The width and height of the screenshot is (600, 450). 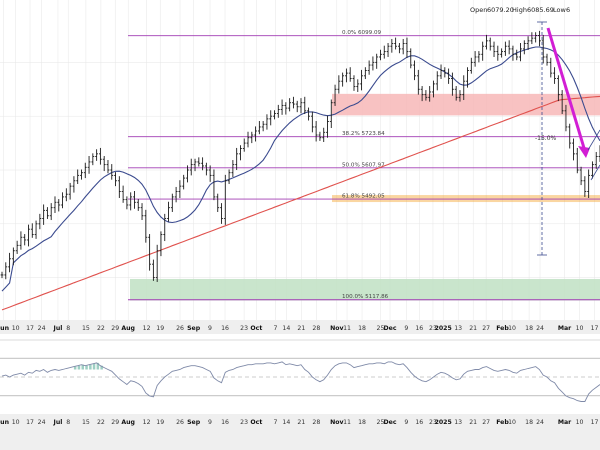 I want to click on x-tick-label: 2025, so click(x=443, y=328).